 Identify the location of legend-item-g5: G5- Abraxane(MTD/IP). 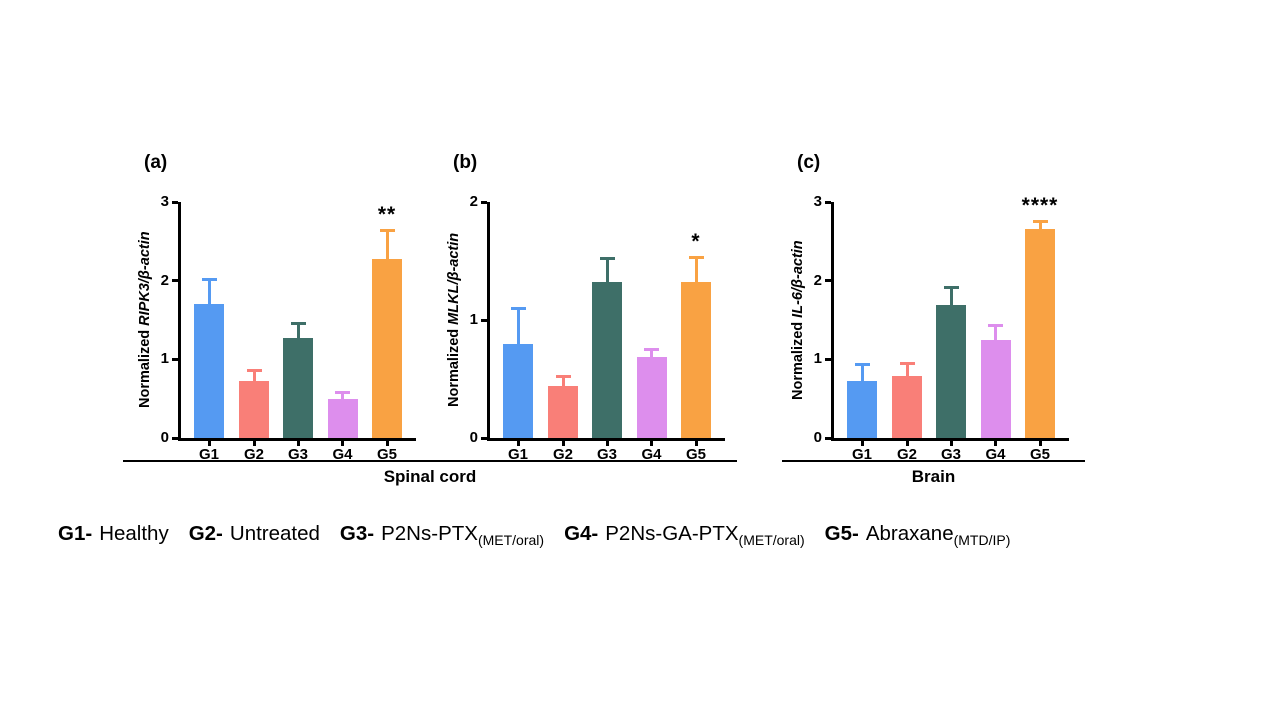
(918, 535).